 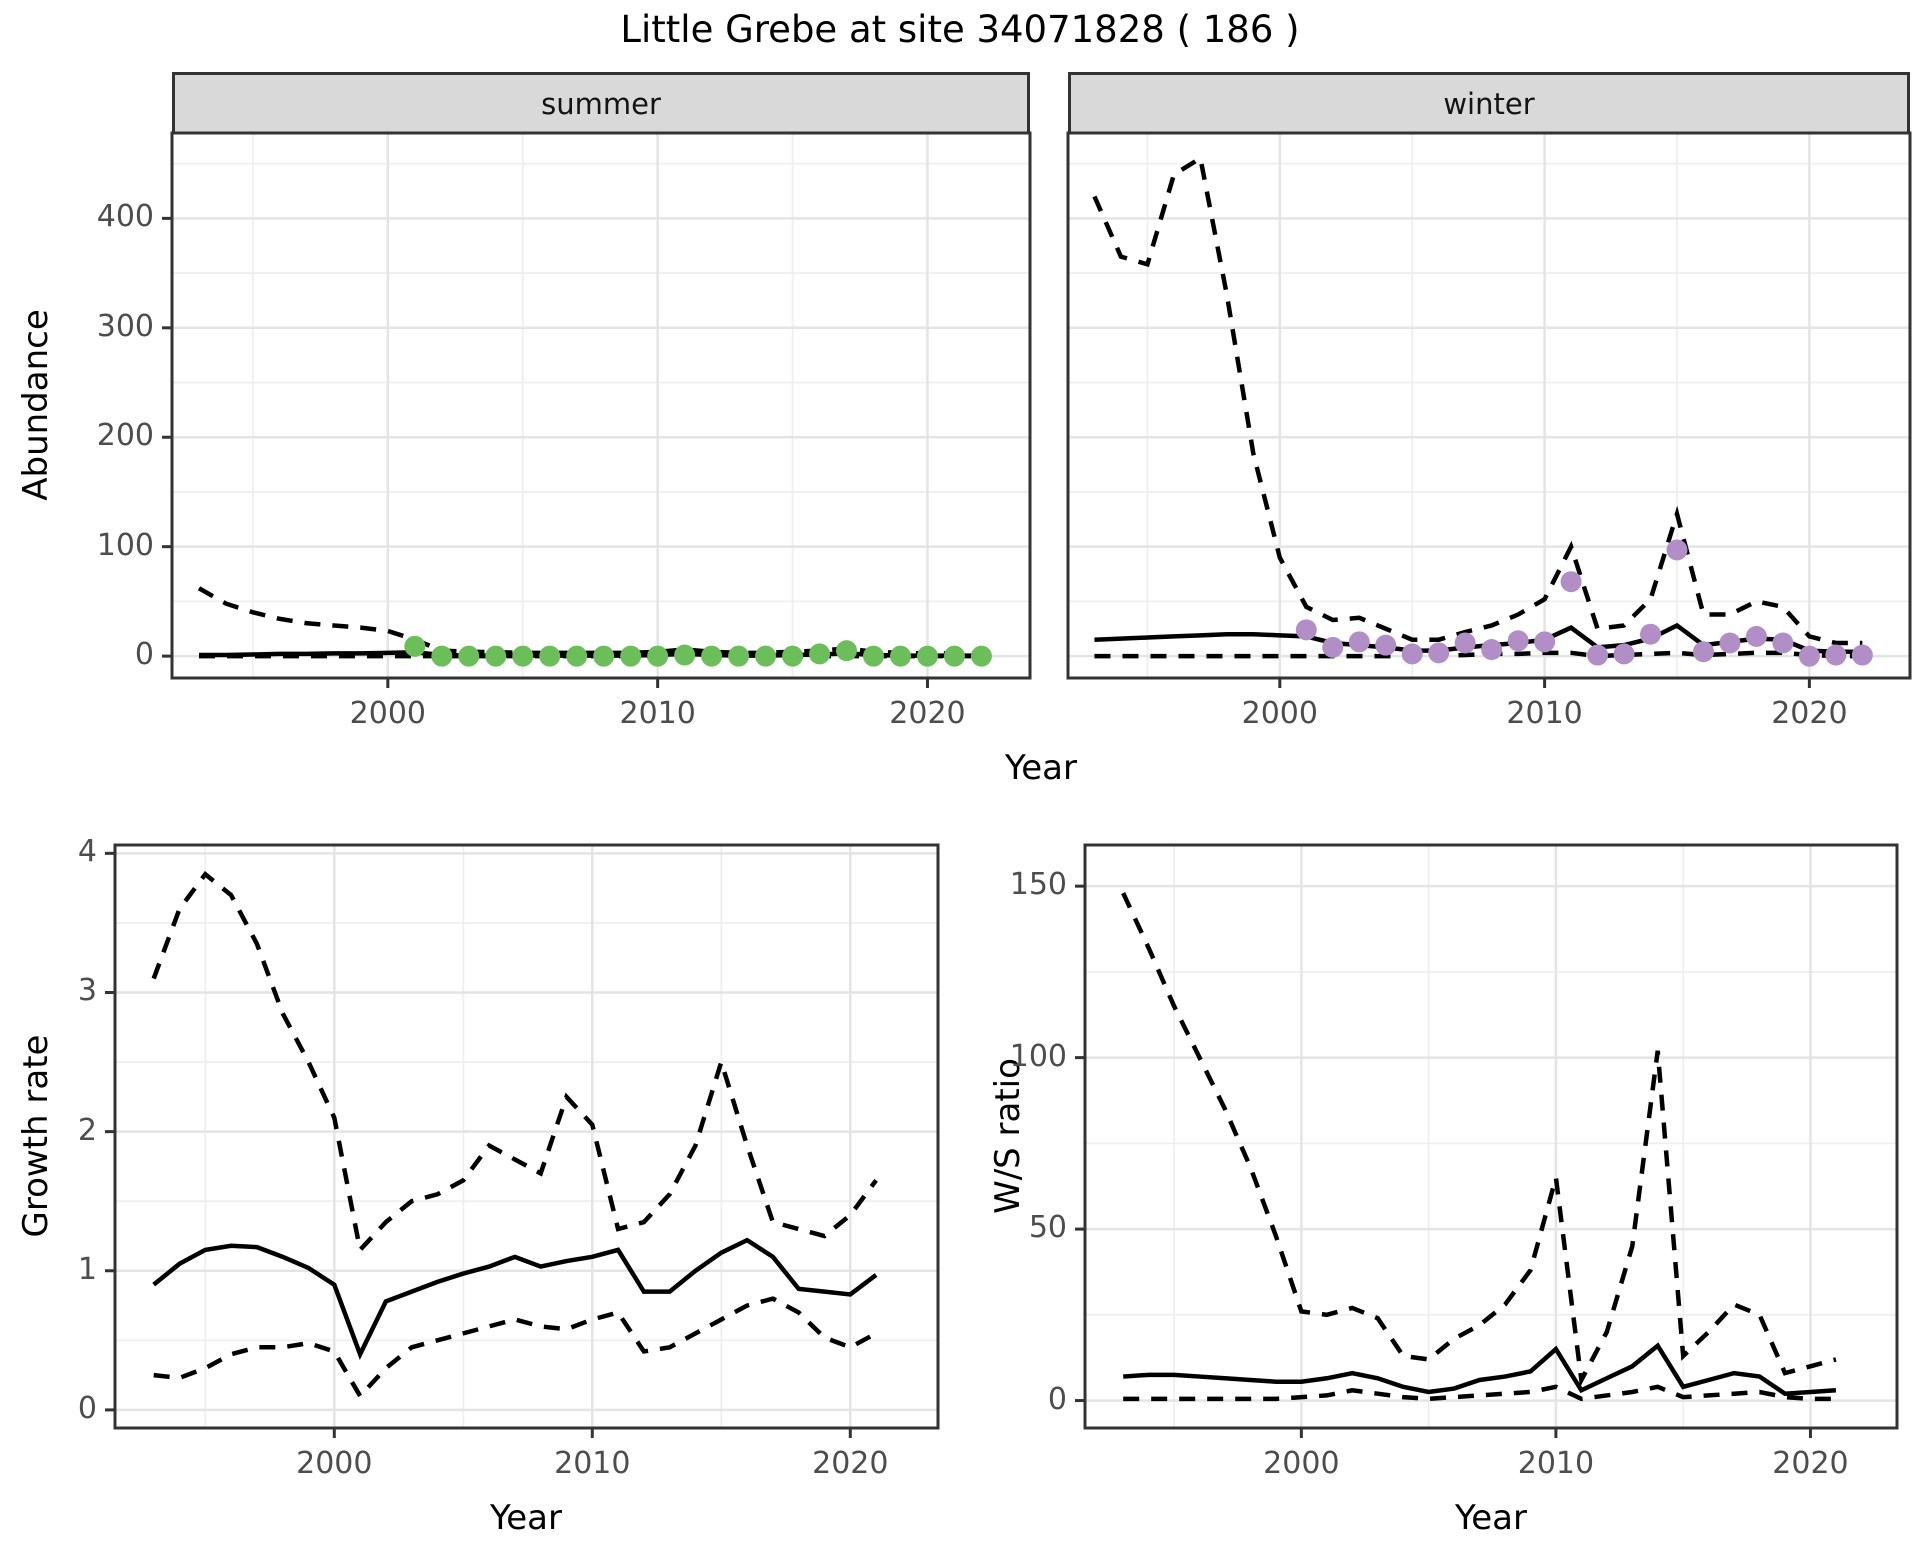 I want to click on y-tick-label: 4, so click(x=87, y=852).